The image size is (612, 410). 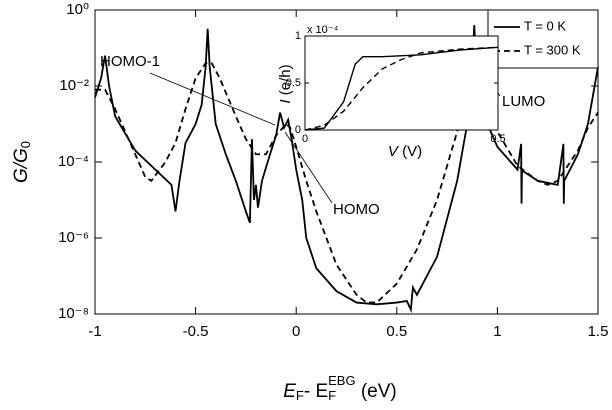 What do you see at coordinates (298, 36) in the screenshot?
I see `y-tick-label: 1` at bounding box center [298, 36].